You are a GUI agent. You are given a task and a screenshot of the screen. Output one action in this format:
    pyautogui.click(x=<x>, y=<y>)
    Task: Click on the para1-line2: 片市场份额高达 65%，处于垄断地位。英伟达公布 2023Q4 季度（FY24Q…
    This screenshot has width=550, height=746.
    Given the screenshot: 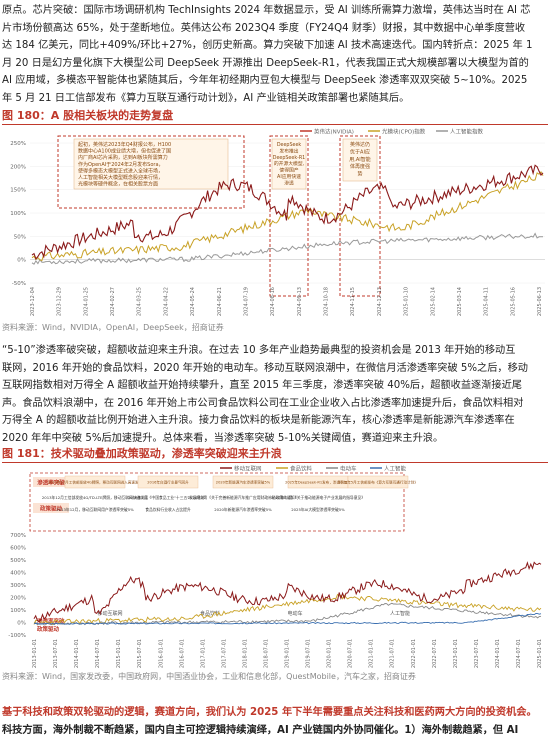 What is the action you would take?
    pyautogui.click(x=264, y=28)
    